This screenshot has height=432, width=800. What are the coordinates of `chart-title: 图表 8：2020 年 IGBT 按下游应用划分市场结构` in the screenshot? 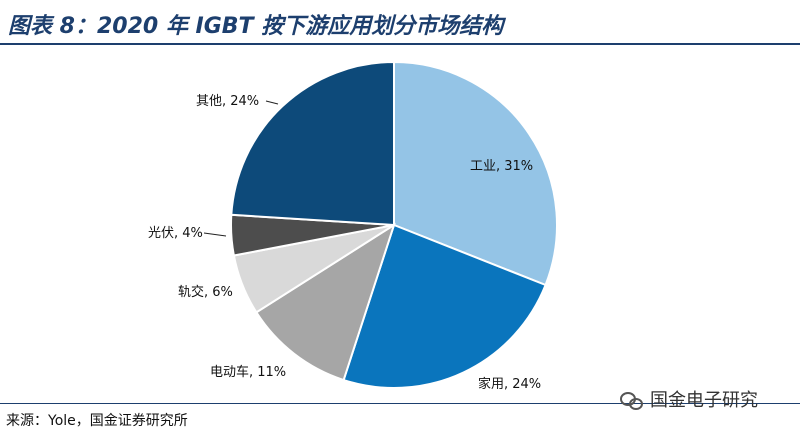 It's located at (256, 26).